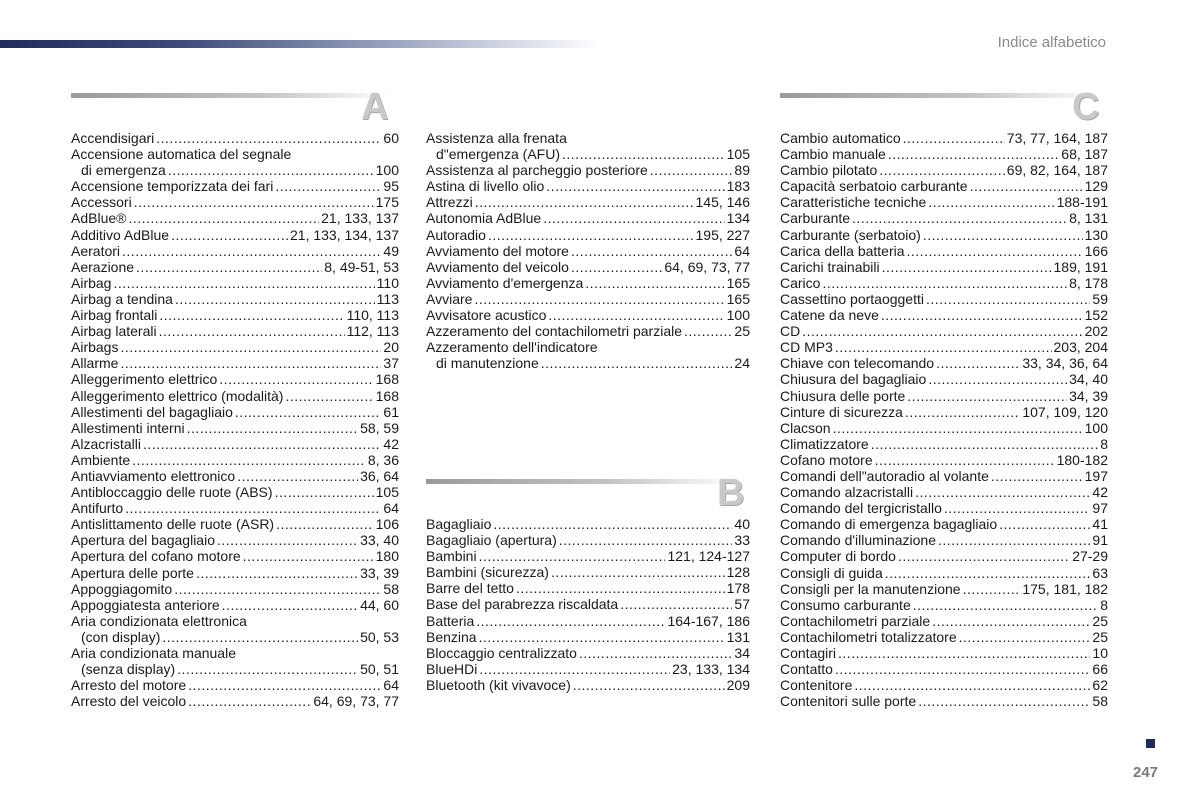  I want to click on index-entry-pages: 209, so click(738, 684).